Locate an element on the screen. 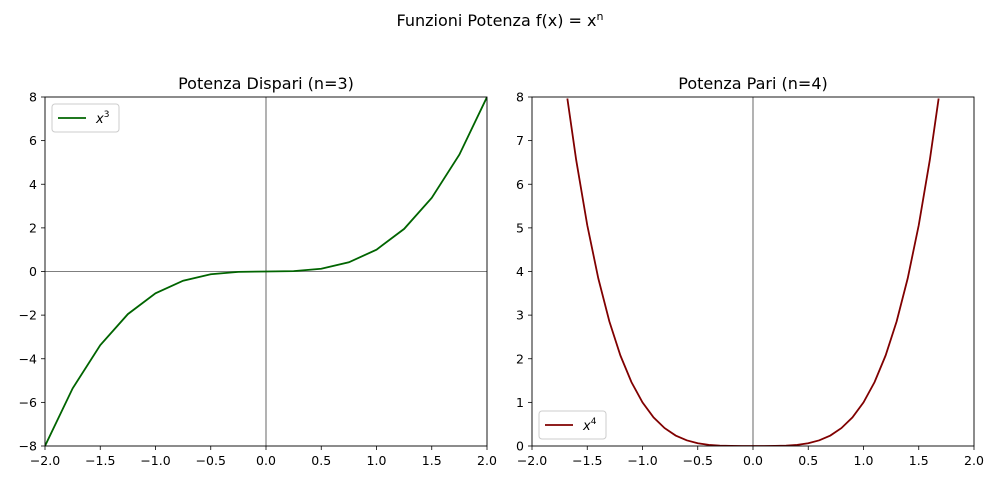 The width and height of the screenshot is (1000, 500). legend: x3 is located at coordinates (85, 118).